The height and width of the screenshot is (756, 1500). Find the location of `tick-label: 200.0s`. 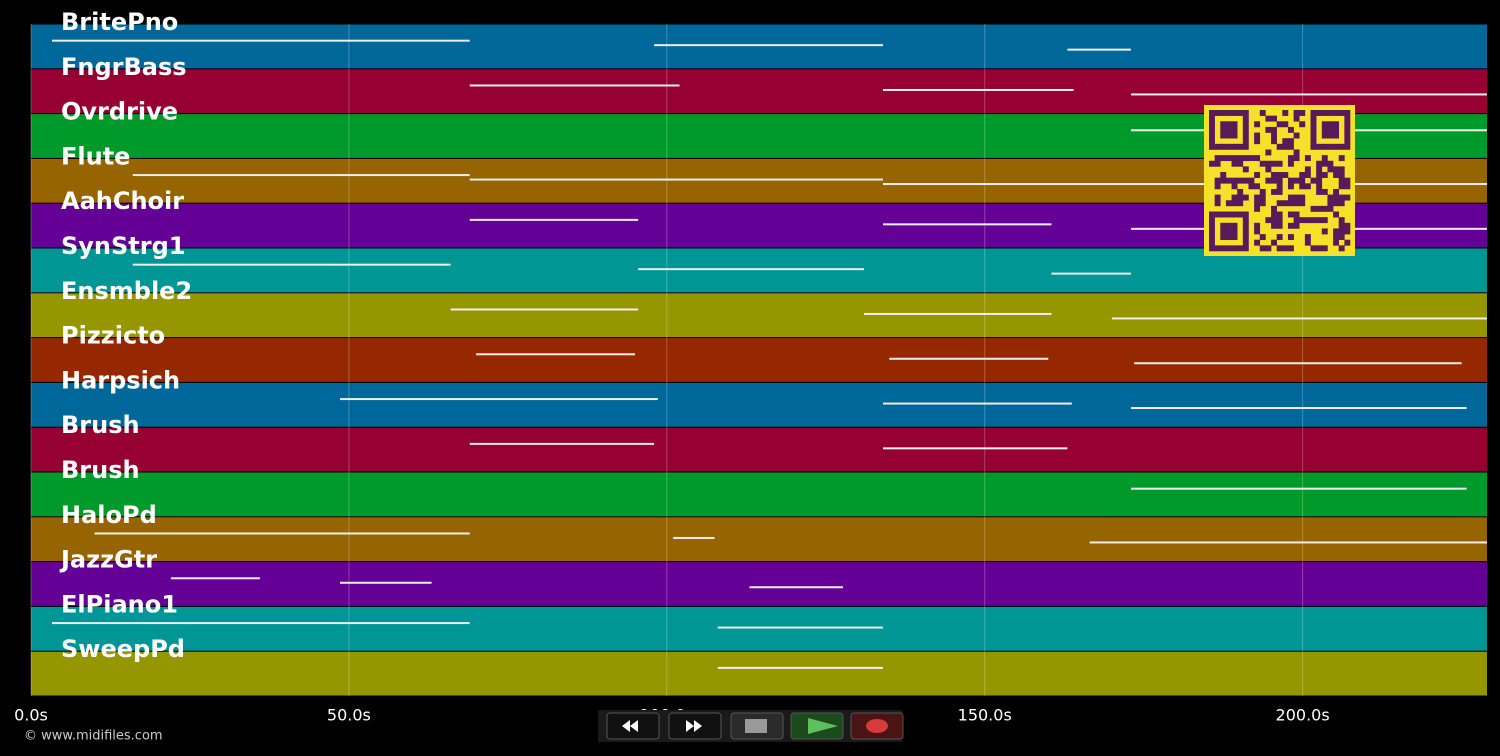

tick-label: 200.0s is located at coordinates (1303, 715).